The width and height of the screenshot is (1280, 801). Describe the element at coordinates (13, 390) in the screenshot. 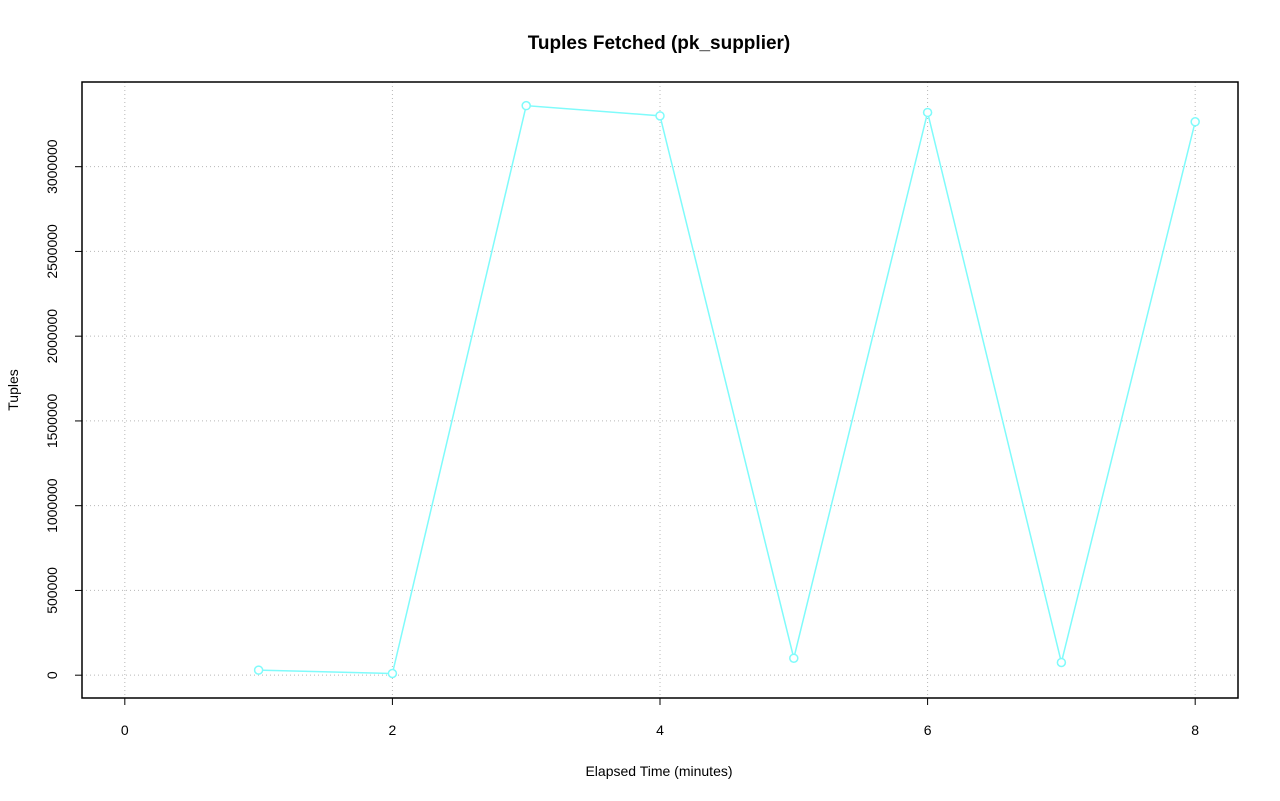

I see `y-axis-label: Tuples` at that location.